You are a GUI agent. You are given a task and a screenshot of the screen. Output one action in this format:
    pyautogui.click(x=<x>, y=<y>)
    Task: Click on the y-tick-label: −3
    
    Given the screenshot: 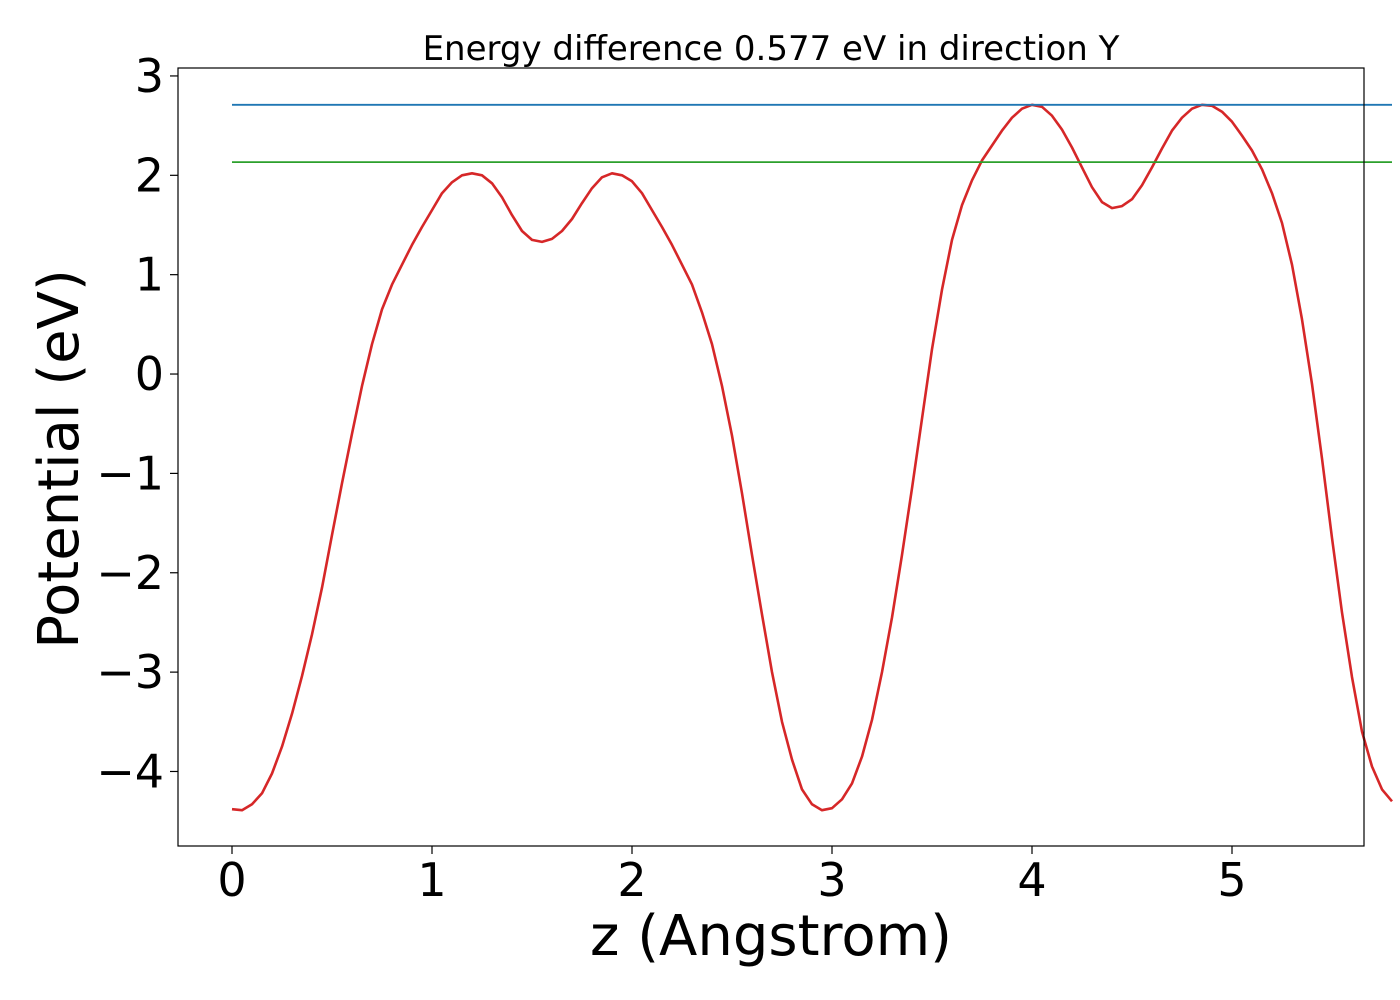 What is the action you would take?
    pyautogui.click(x=130, y=672)
    